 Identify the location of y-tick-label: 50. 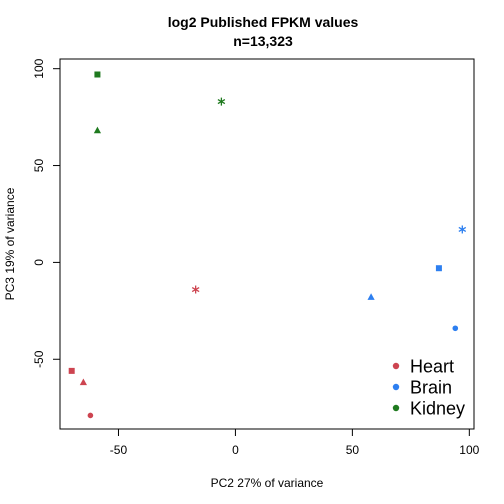
(39, 166).